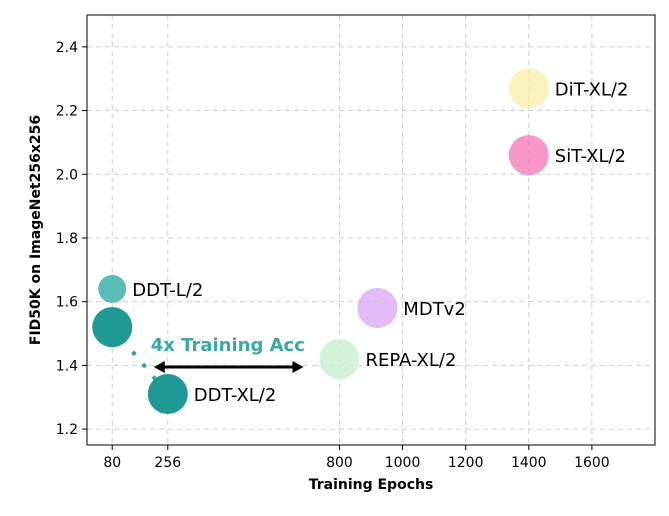  I want to click on y-tick-label-1-2: 1.2, so click(67, 430).